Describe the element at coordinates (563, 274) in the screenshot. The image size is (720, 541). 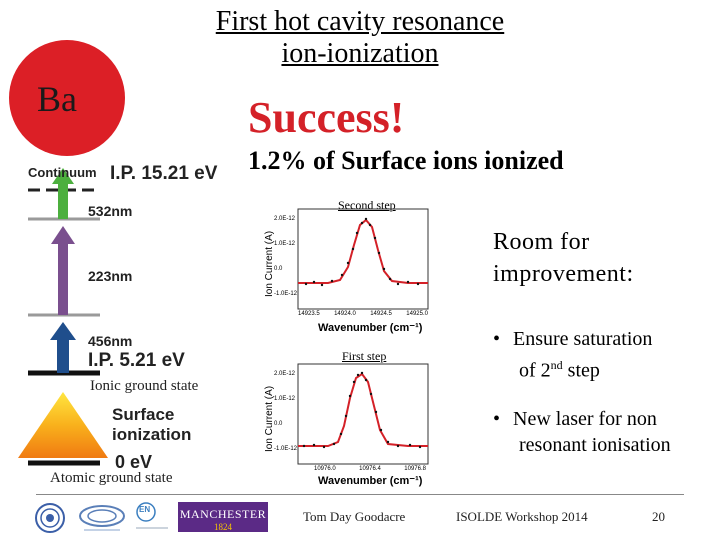
I see `room-line-2: improvement:` at that location.